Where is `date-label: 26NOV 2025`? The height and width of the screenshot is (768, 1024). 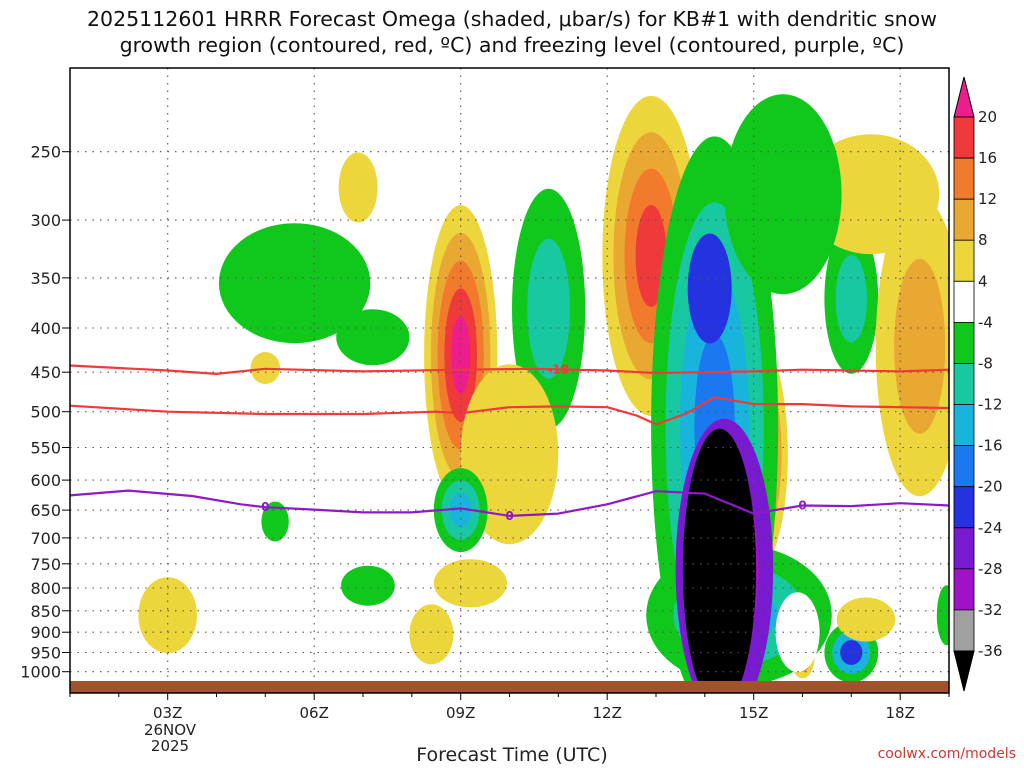 date-label: 26NOV 2025 is located at coordinates (170, 738).